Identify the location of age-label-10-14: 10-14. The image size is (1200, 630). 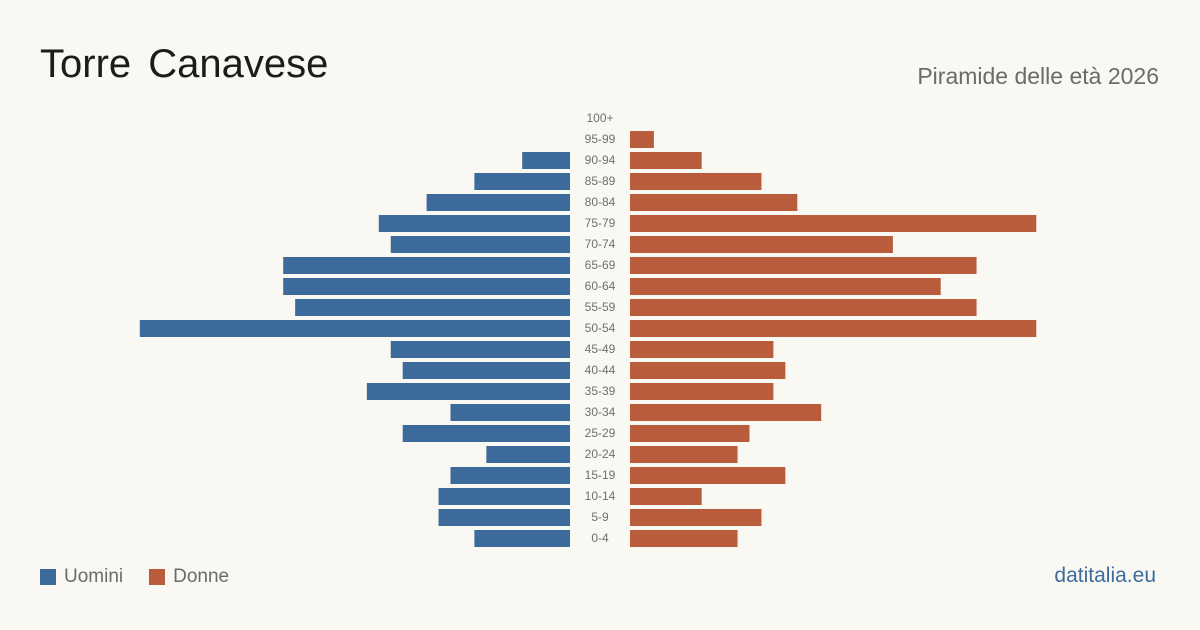
(600, 496).